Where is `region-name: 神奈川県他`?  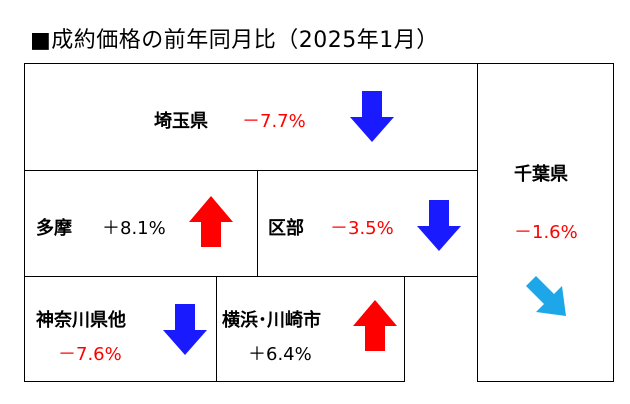
region-name: 神奈川県他 is located at coordinates (81, 320).